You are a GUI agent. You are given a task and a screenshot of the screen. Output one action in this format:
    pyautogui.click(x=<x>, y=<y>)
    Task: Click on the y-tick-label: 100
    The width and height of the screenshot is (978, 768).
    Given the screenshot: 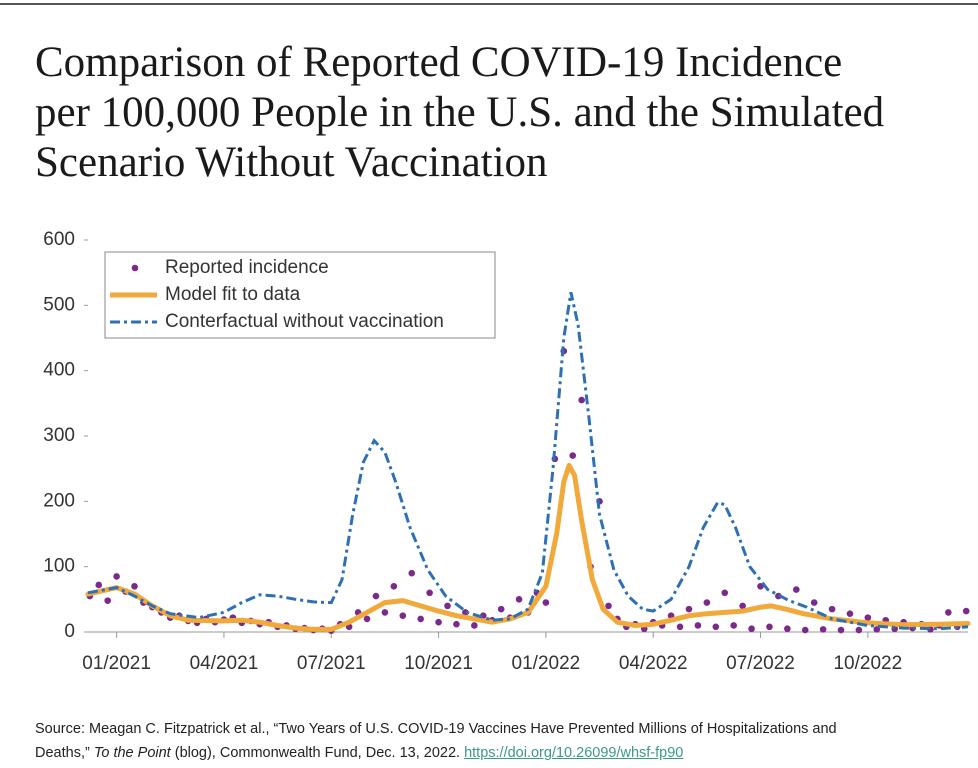 What is the action you would take?
    pyautogui.click(x=59, y=566)
    